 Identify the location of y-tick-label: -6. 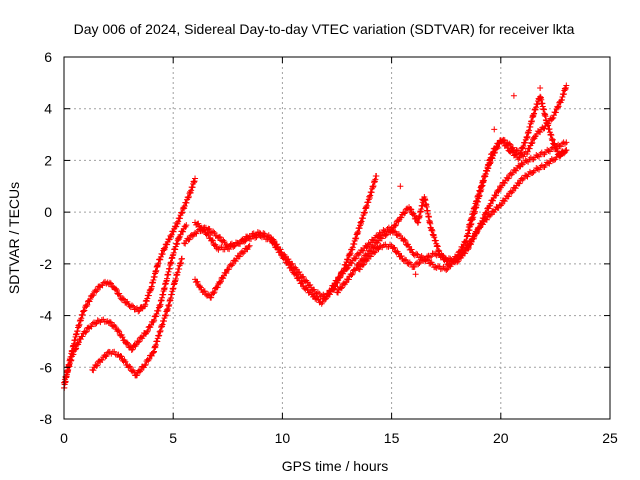
(46, 367).